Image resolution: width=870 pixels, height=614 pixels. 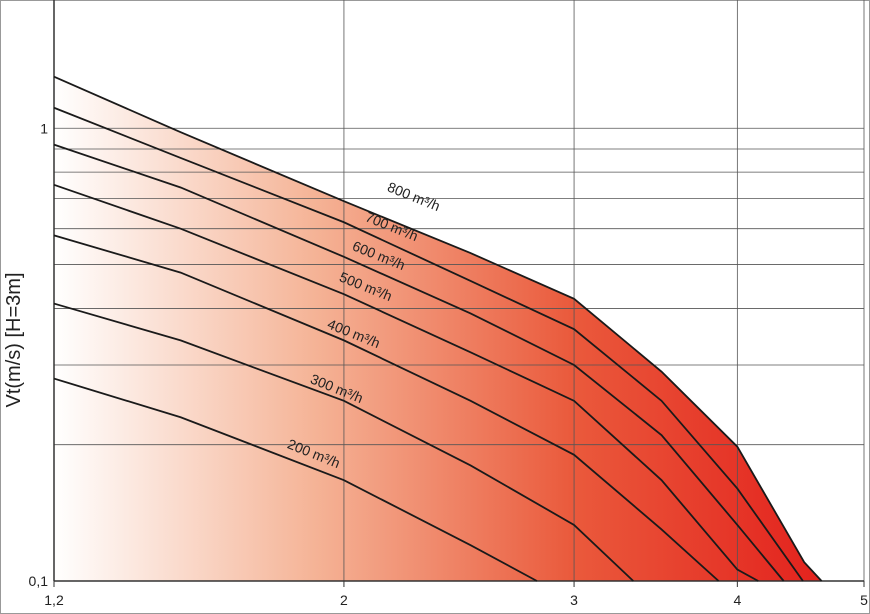 I want to click on x-tick-label: 1,2, so click(x=54, y=600).